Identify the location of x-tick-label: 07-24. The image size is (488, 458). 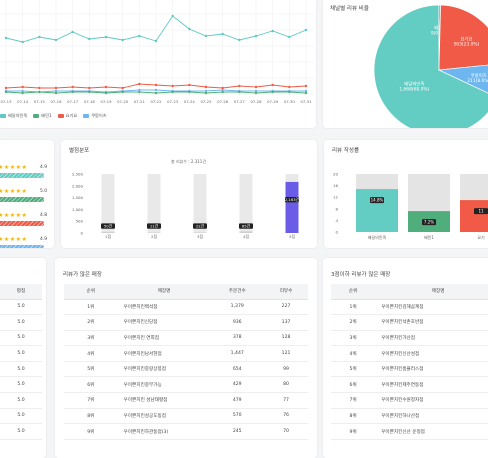
(190, 101).